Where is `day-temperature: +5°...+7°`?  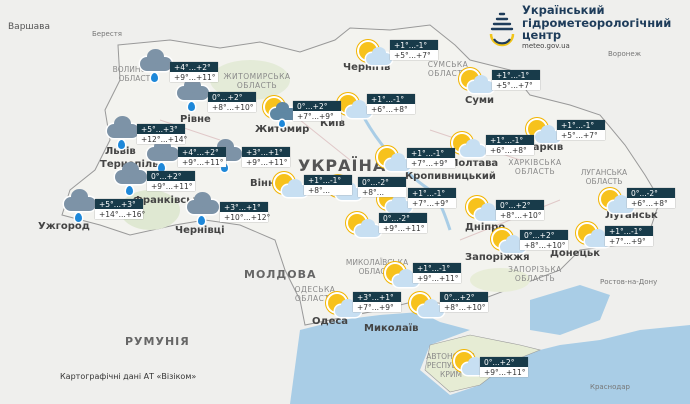
day-temperature: +5°...+7° is located at coordinates (516, 85).